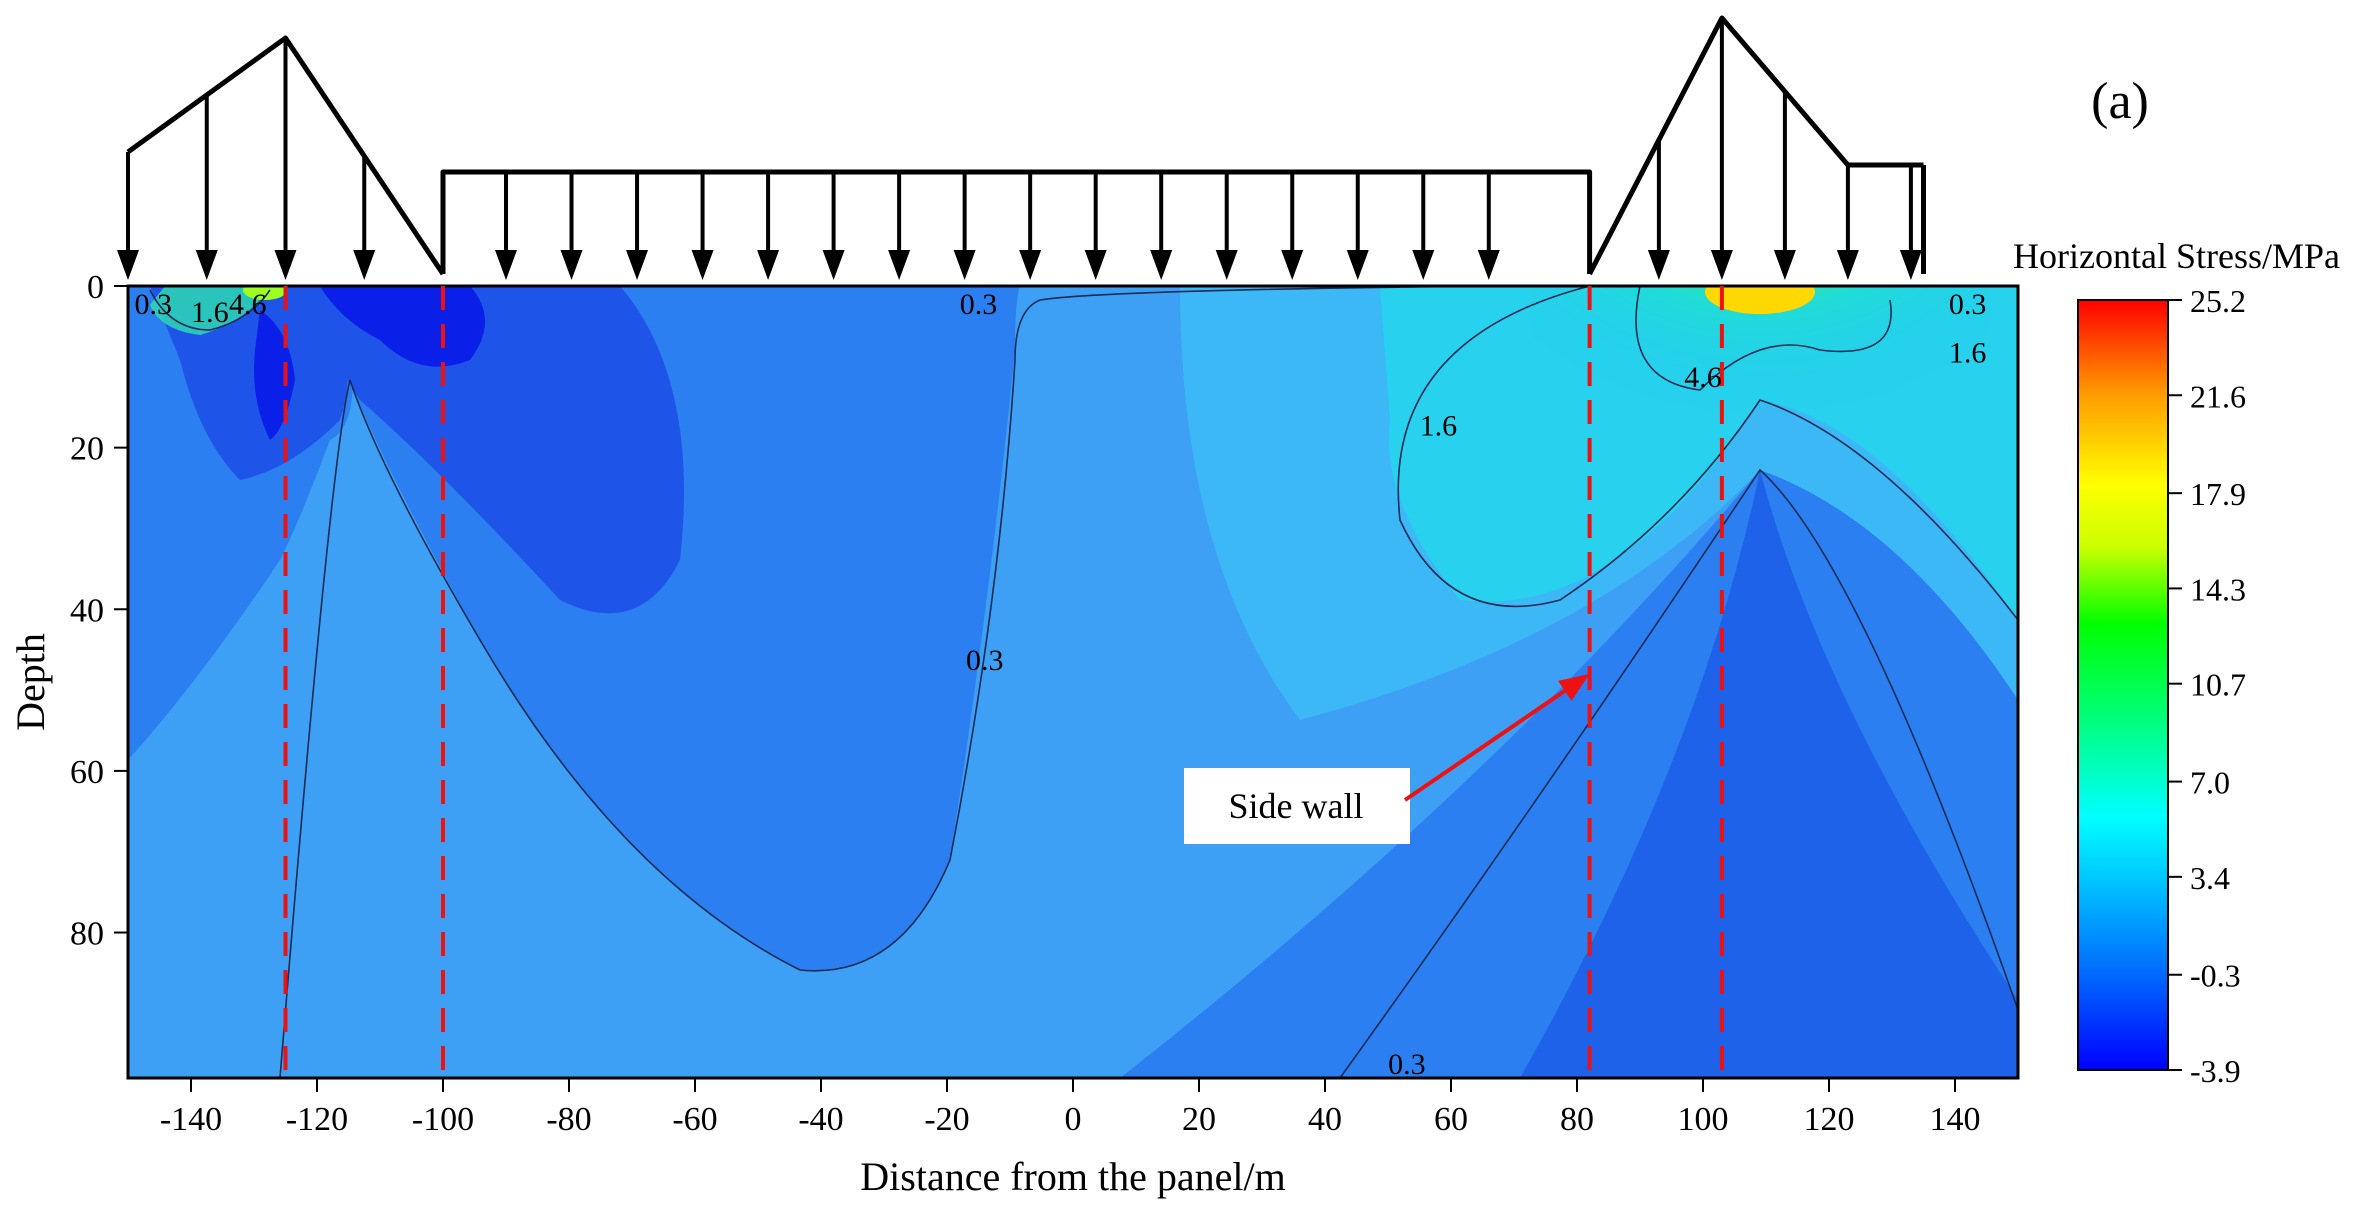 The height and width of the screenshot is (1219, 2355). I want to click on peak-stress-core, so click(1760, 300).